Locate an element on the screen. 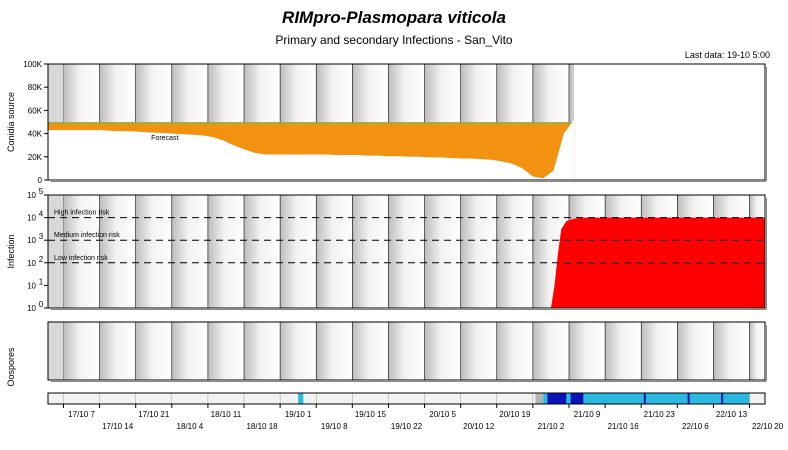 The image size is (788, 450). source-ytick-label: 40K is located at coordinates (35, 134).